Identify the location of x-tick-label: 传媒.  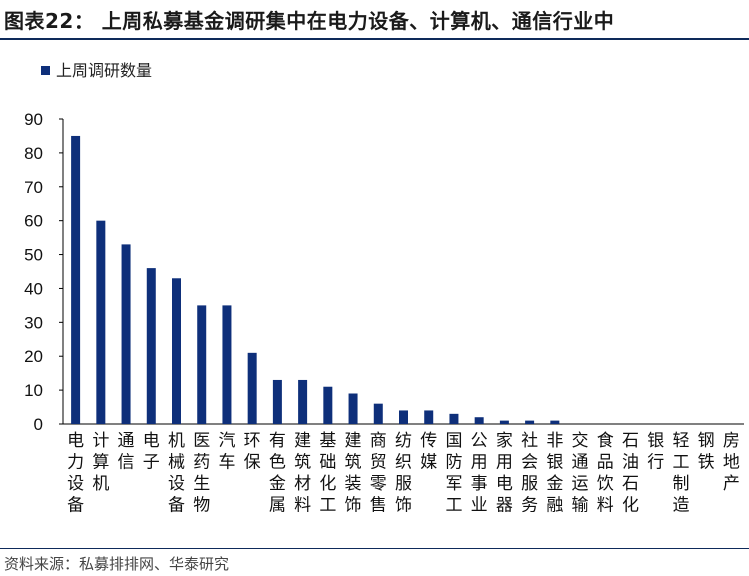
(428, 452).